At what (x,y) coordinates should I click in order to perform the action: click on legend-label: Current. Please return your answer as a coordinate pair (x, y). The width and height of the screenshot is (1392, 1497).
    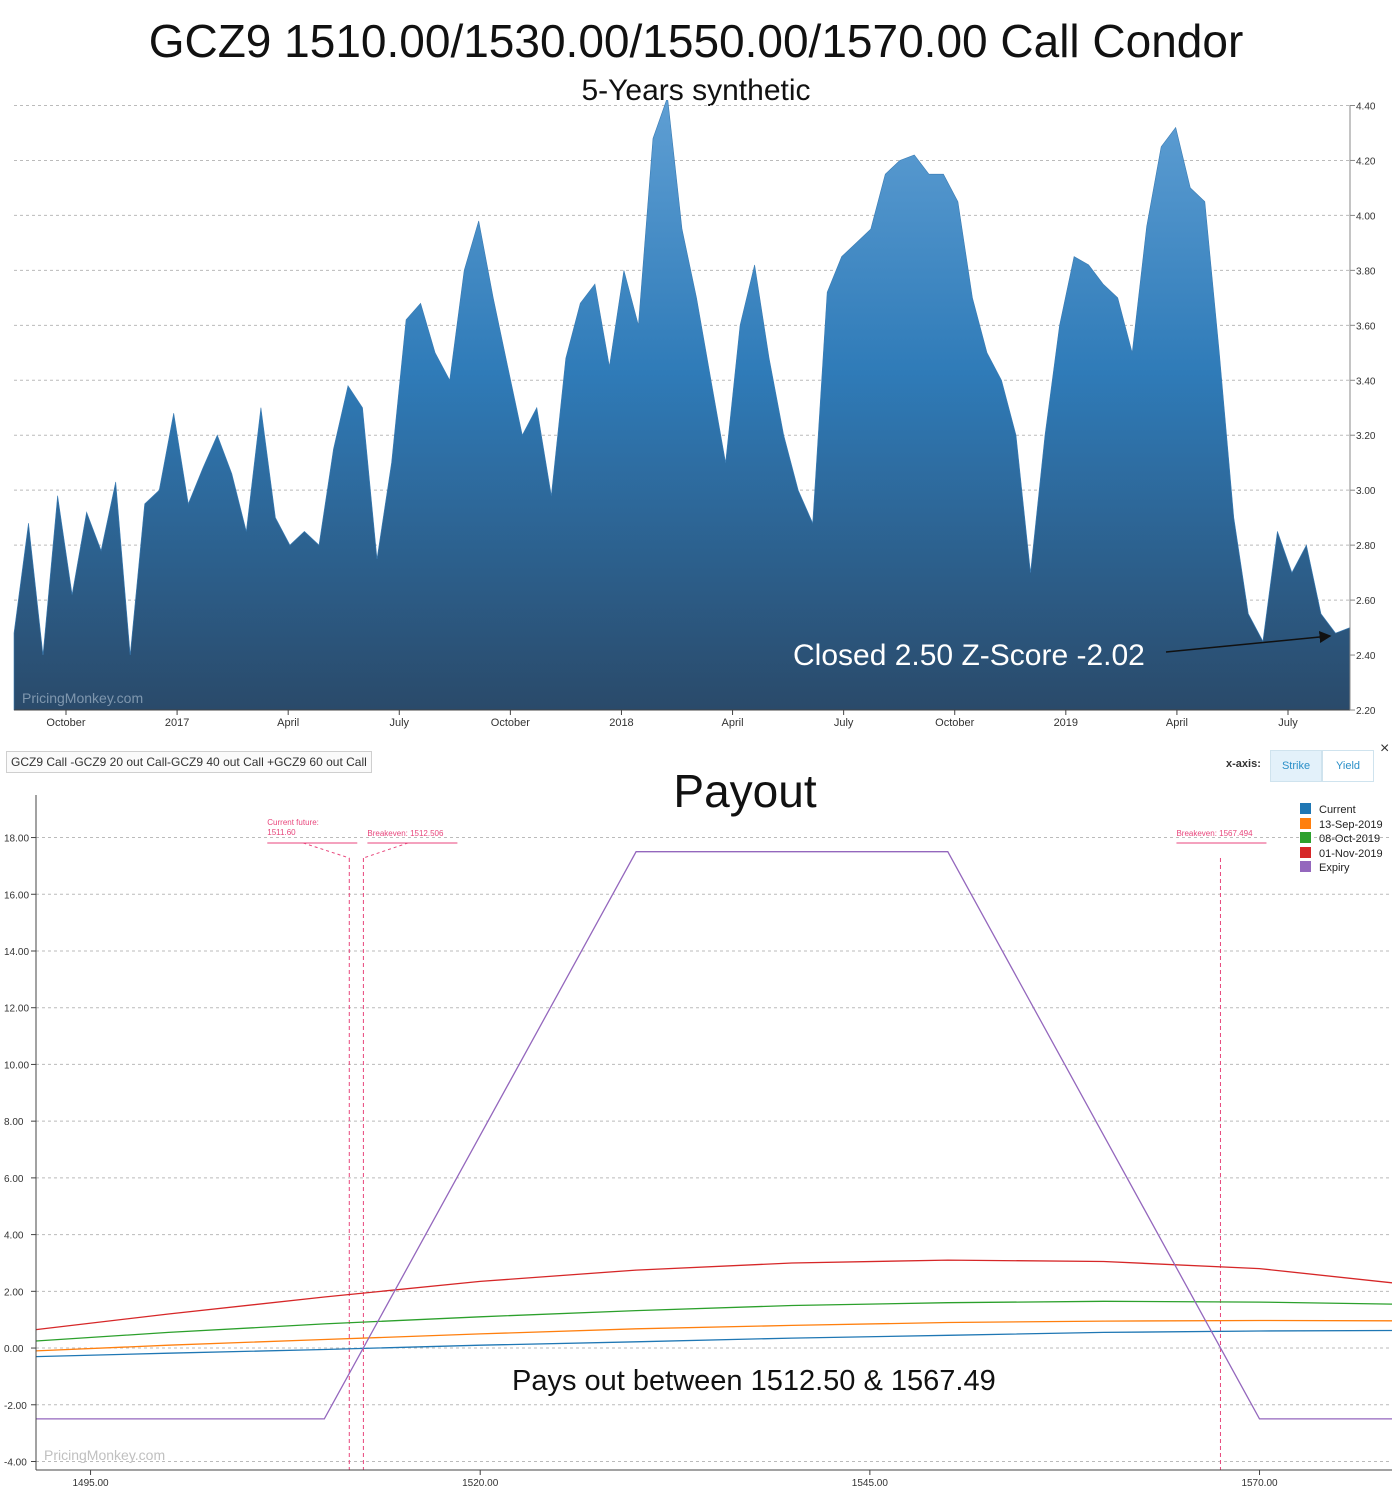
    Looking at the image, I should click on (1337, 810).